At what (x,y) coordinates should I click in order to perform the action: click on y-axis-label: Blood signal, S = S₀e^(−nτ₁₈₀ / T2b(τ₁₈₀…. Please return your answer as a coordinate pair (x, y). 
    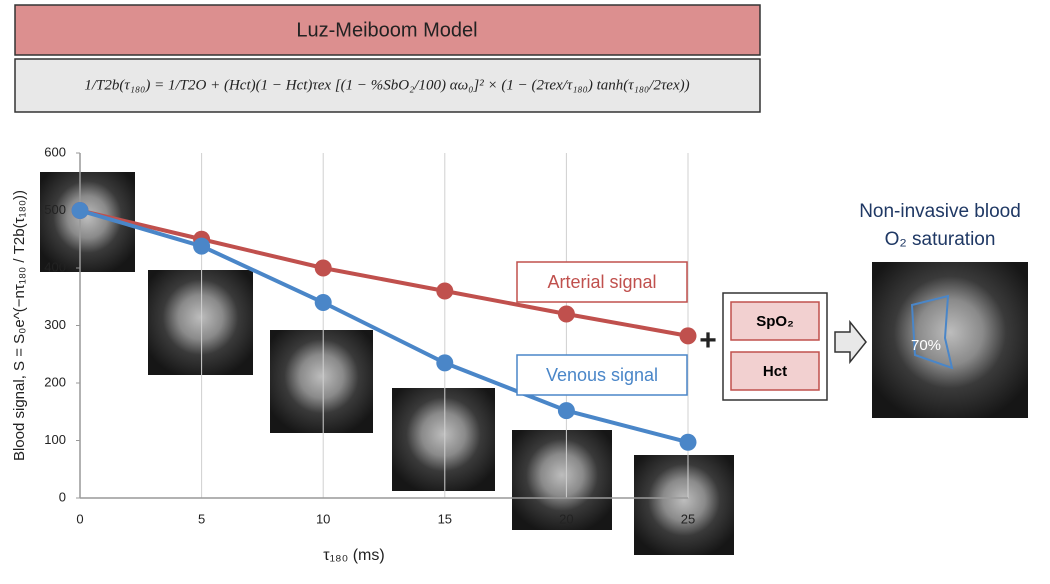
    Looking at the image, I should click on (19, 325).